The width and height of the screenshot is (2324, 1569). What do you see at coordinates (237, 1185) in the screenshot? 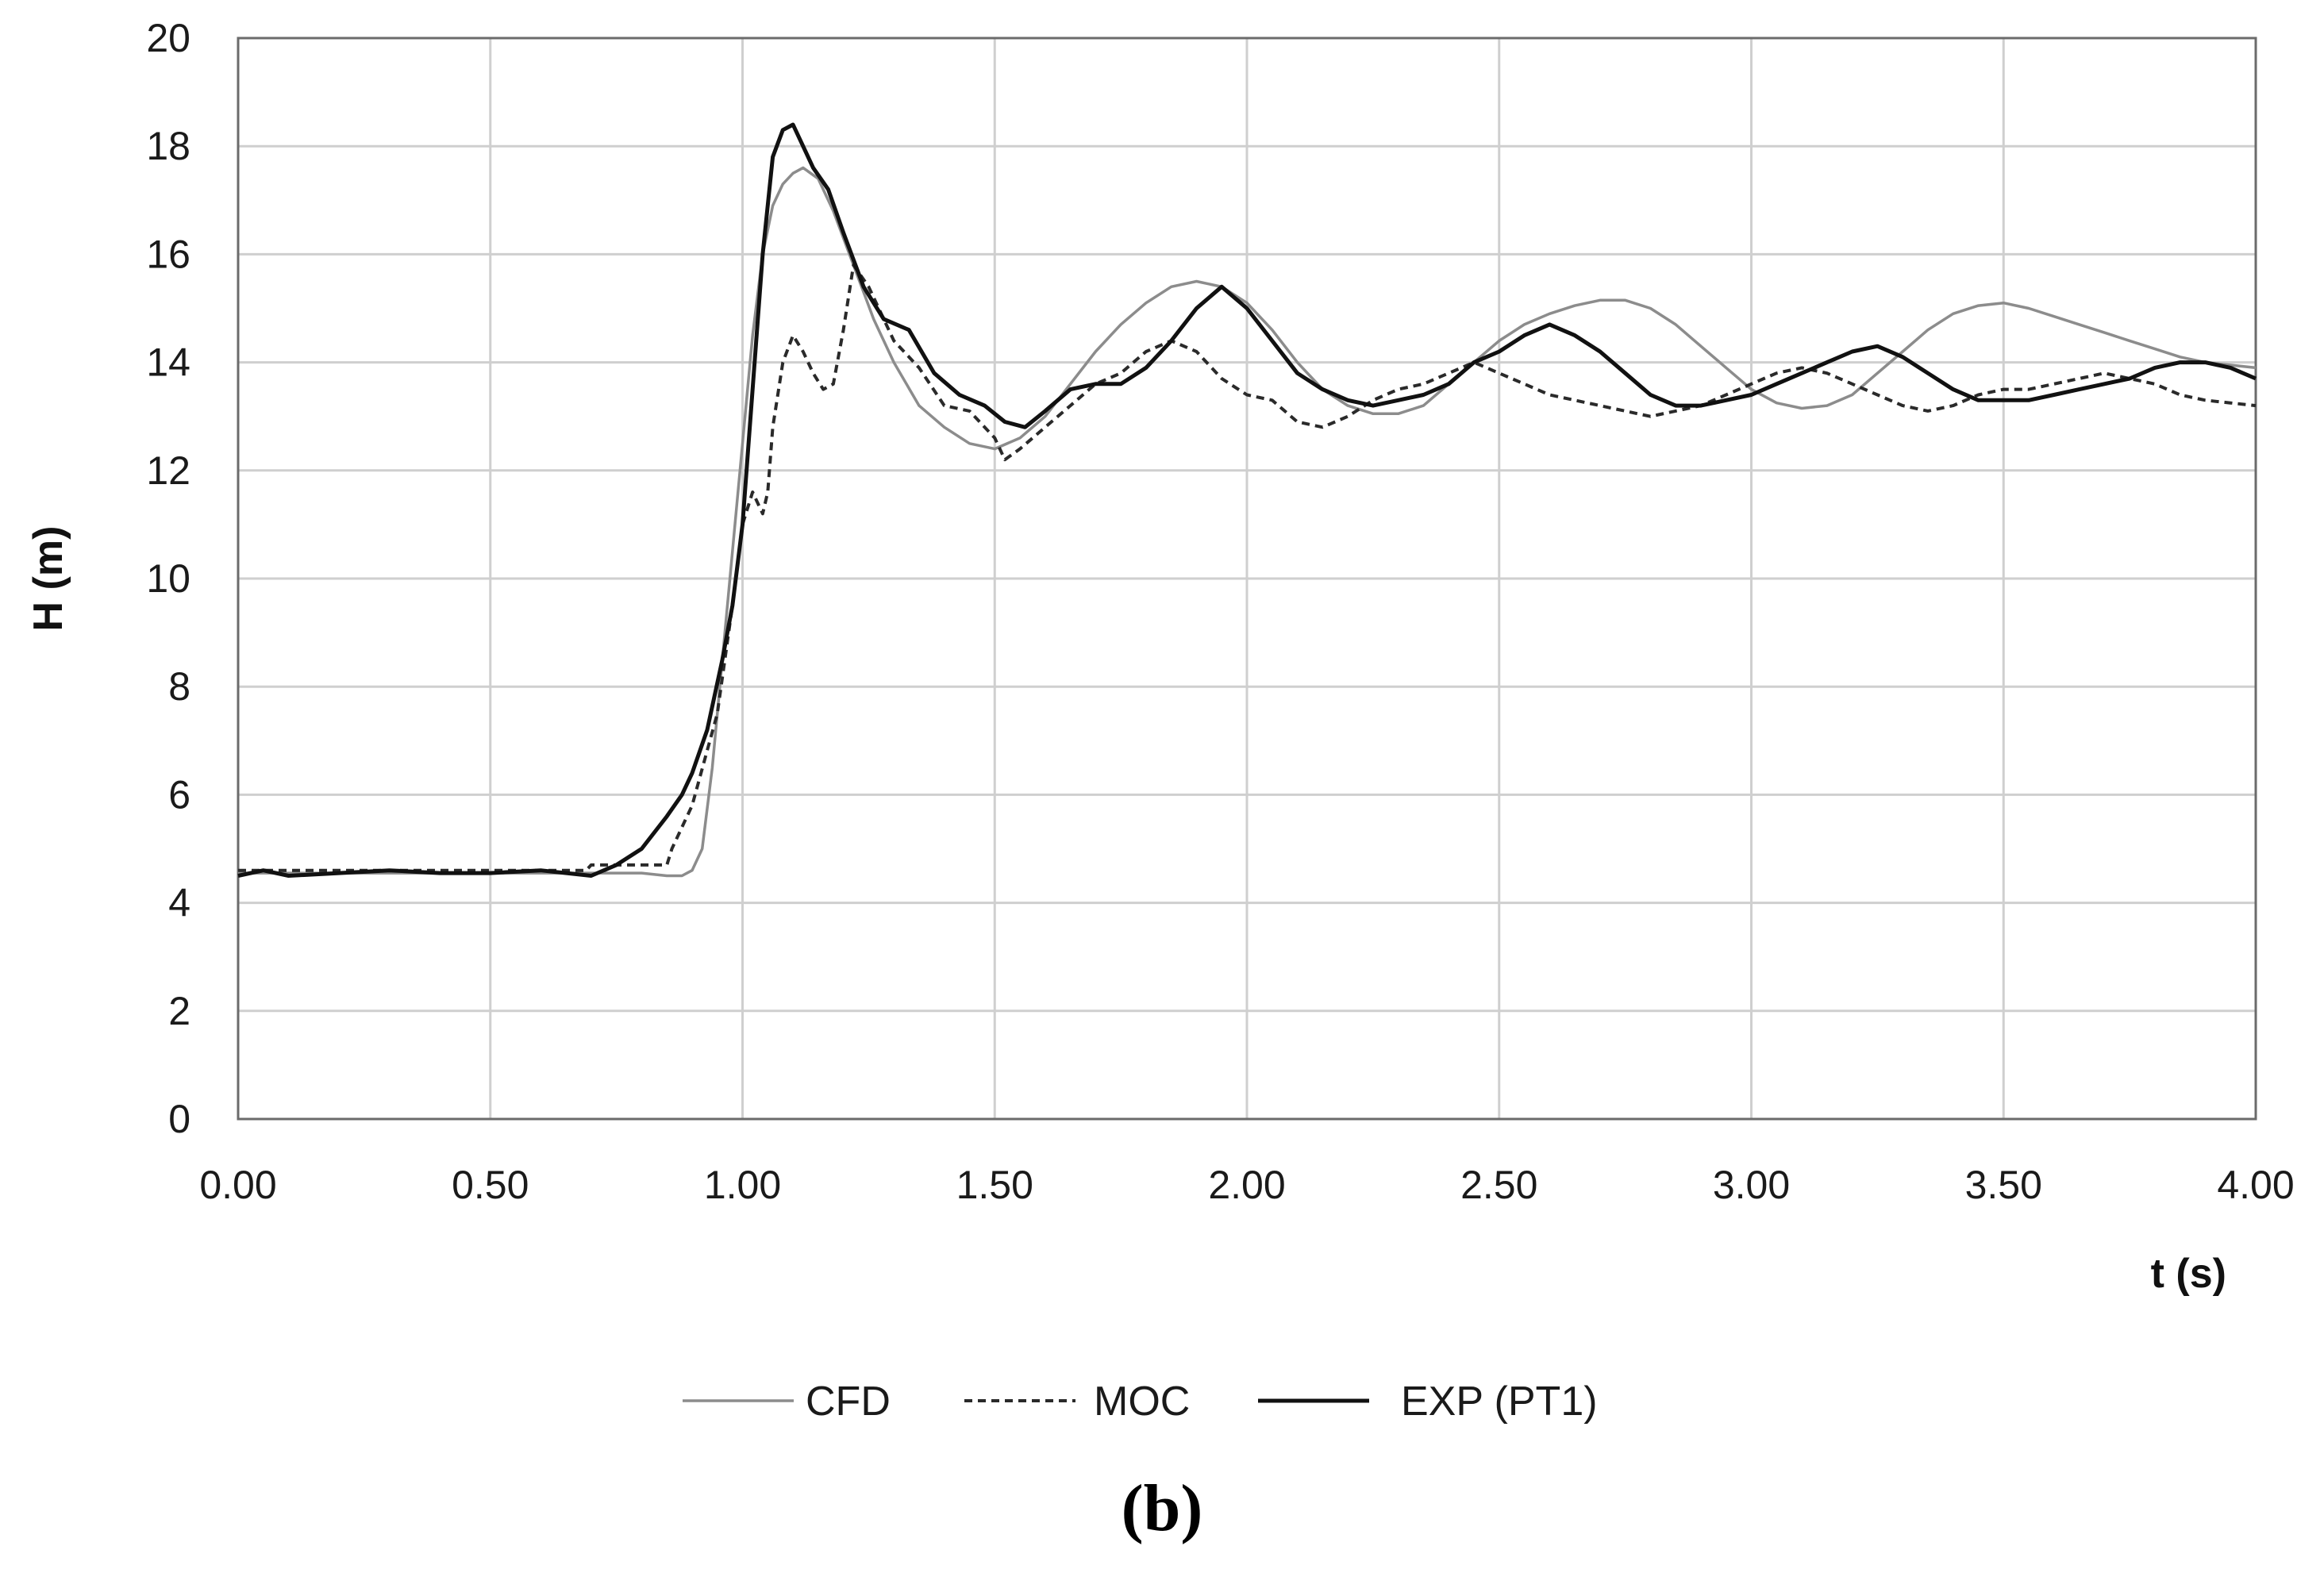
I see `x-tick-label: 0.00` at bounding box center [237, 1185].